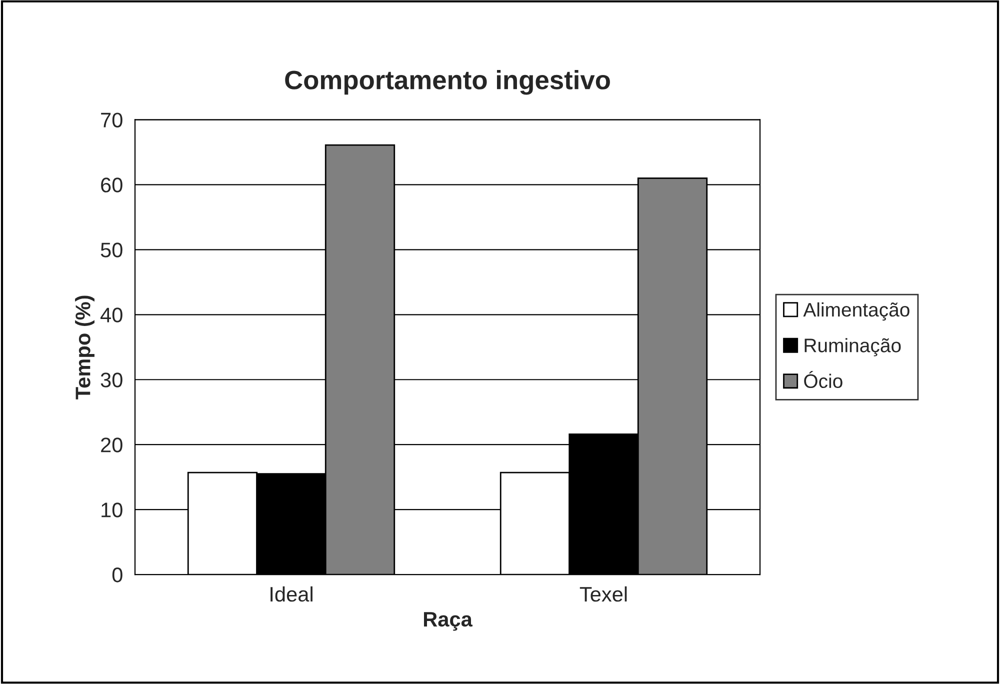  Describe the element at coordinates (852, 347) in the screenshot. I see `legend-label: Ruminação` at that location.